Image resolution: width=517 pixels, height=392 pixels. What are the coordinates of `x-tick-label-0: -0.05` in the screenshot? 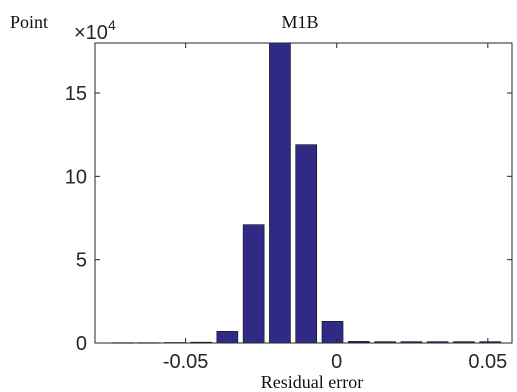 It's located at (186, 362).